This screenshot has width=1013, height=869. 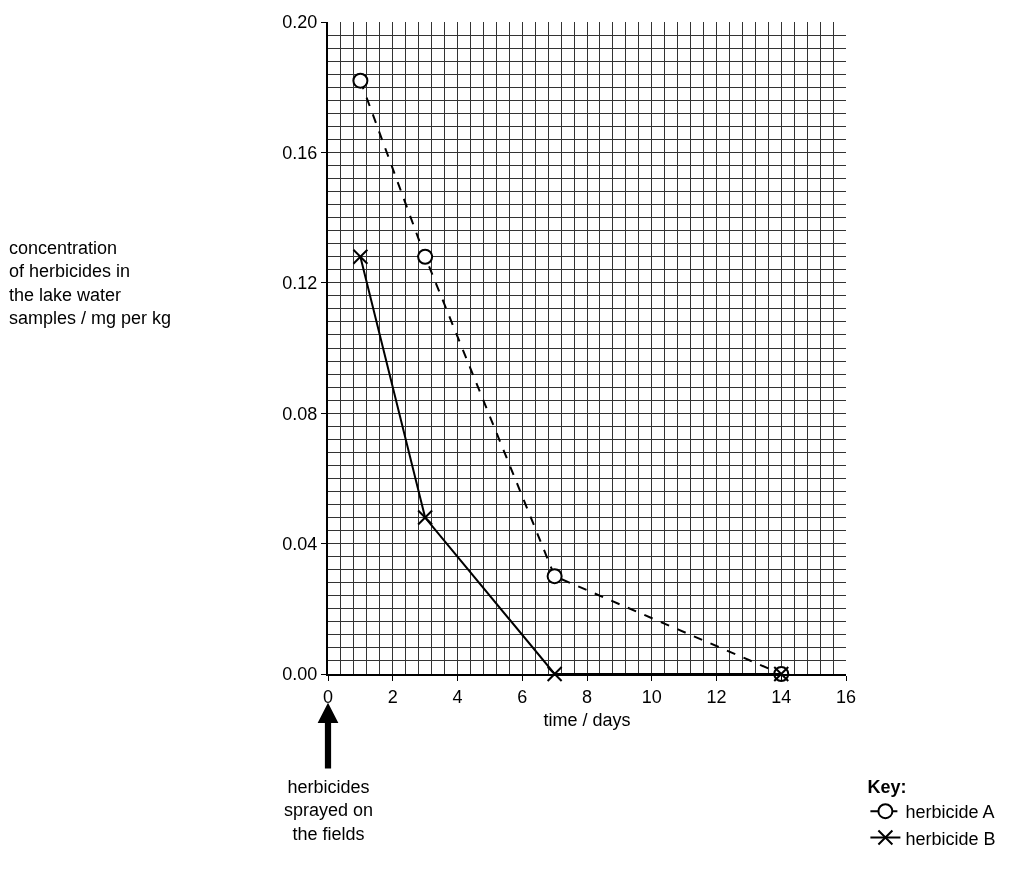 What do you see at coordinates (392, 696) in the screenshot?
I see `x-tick-label: 2` at bounding box center [392, 696].